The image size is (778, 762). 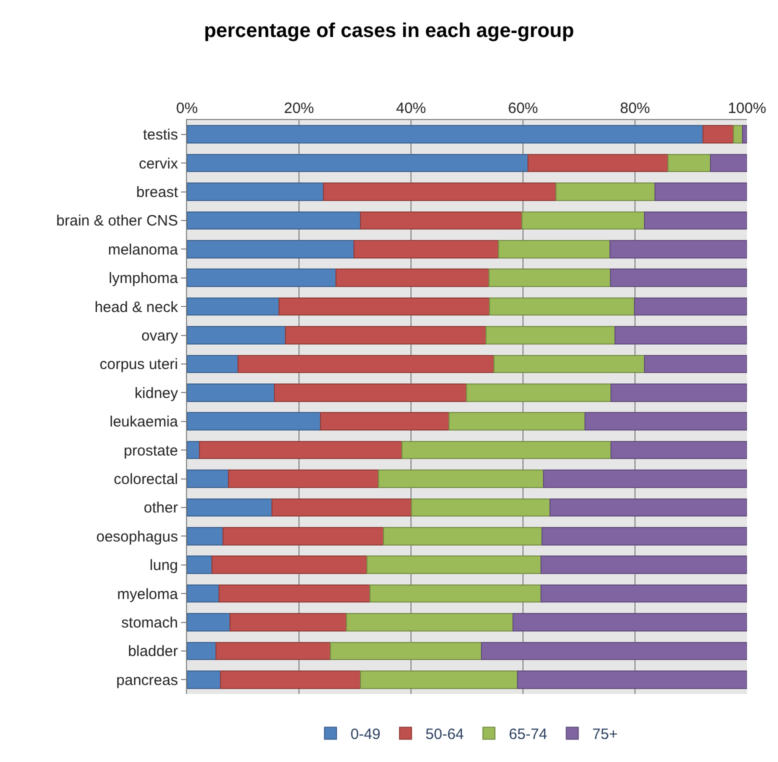 What do you see at coordinates (156, 393) in the screenshot?
I see `y-tick-label: kidney` at bounding box center [156, 393].